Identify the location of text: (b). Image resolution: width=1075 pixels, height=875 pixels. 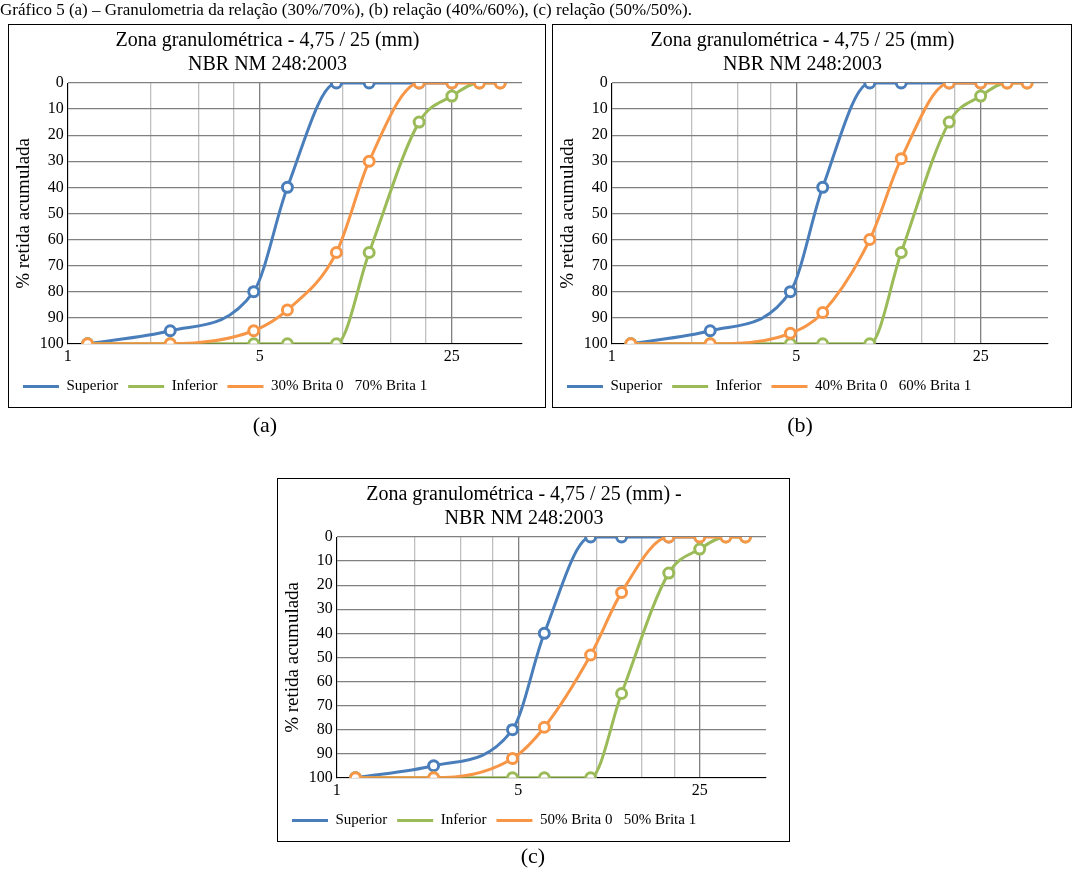
(800, 425).